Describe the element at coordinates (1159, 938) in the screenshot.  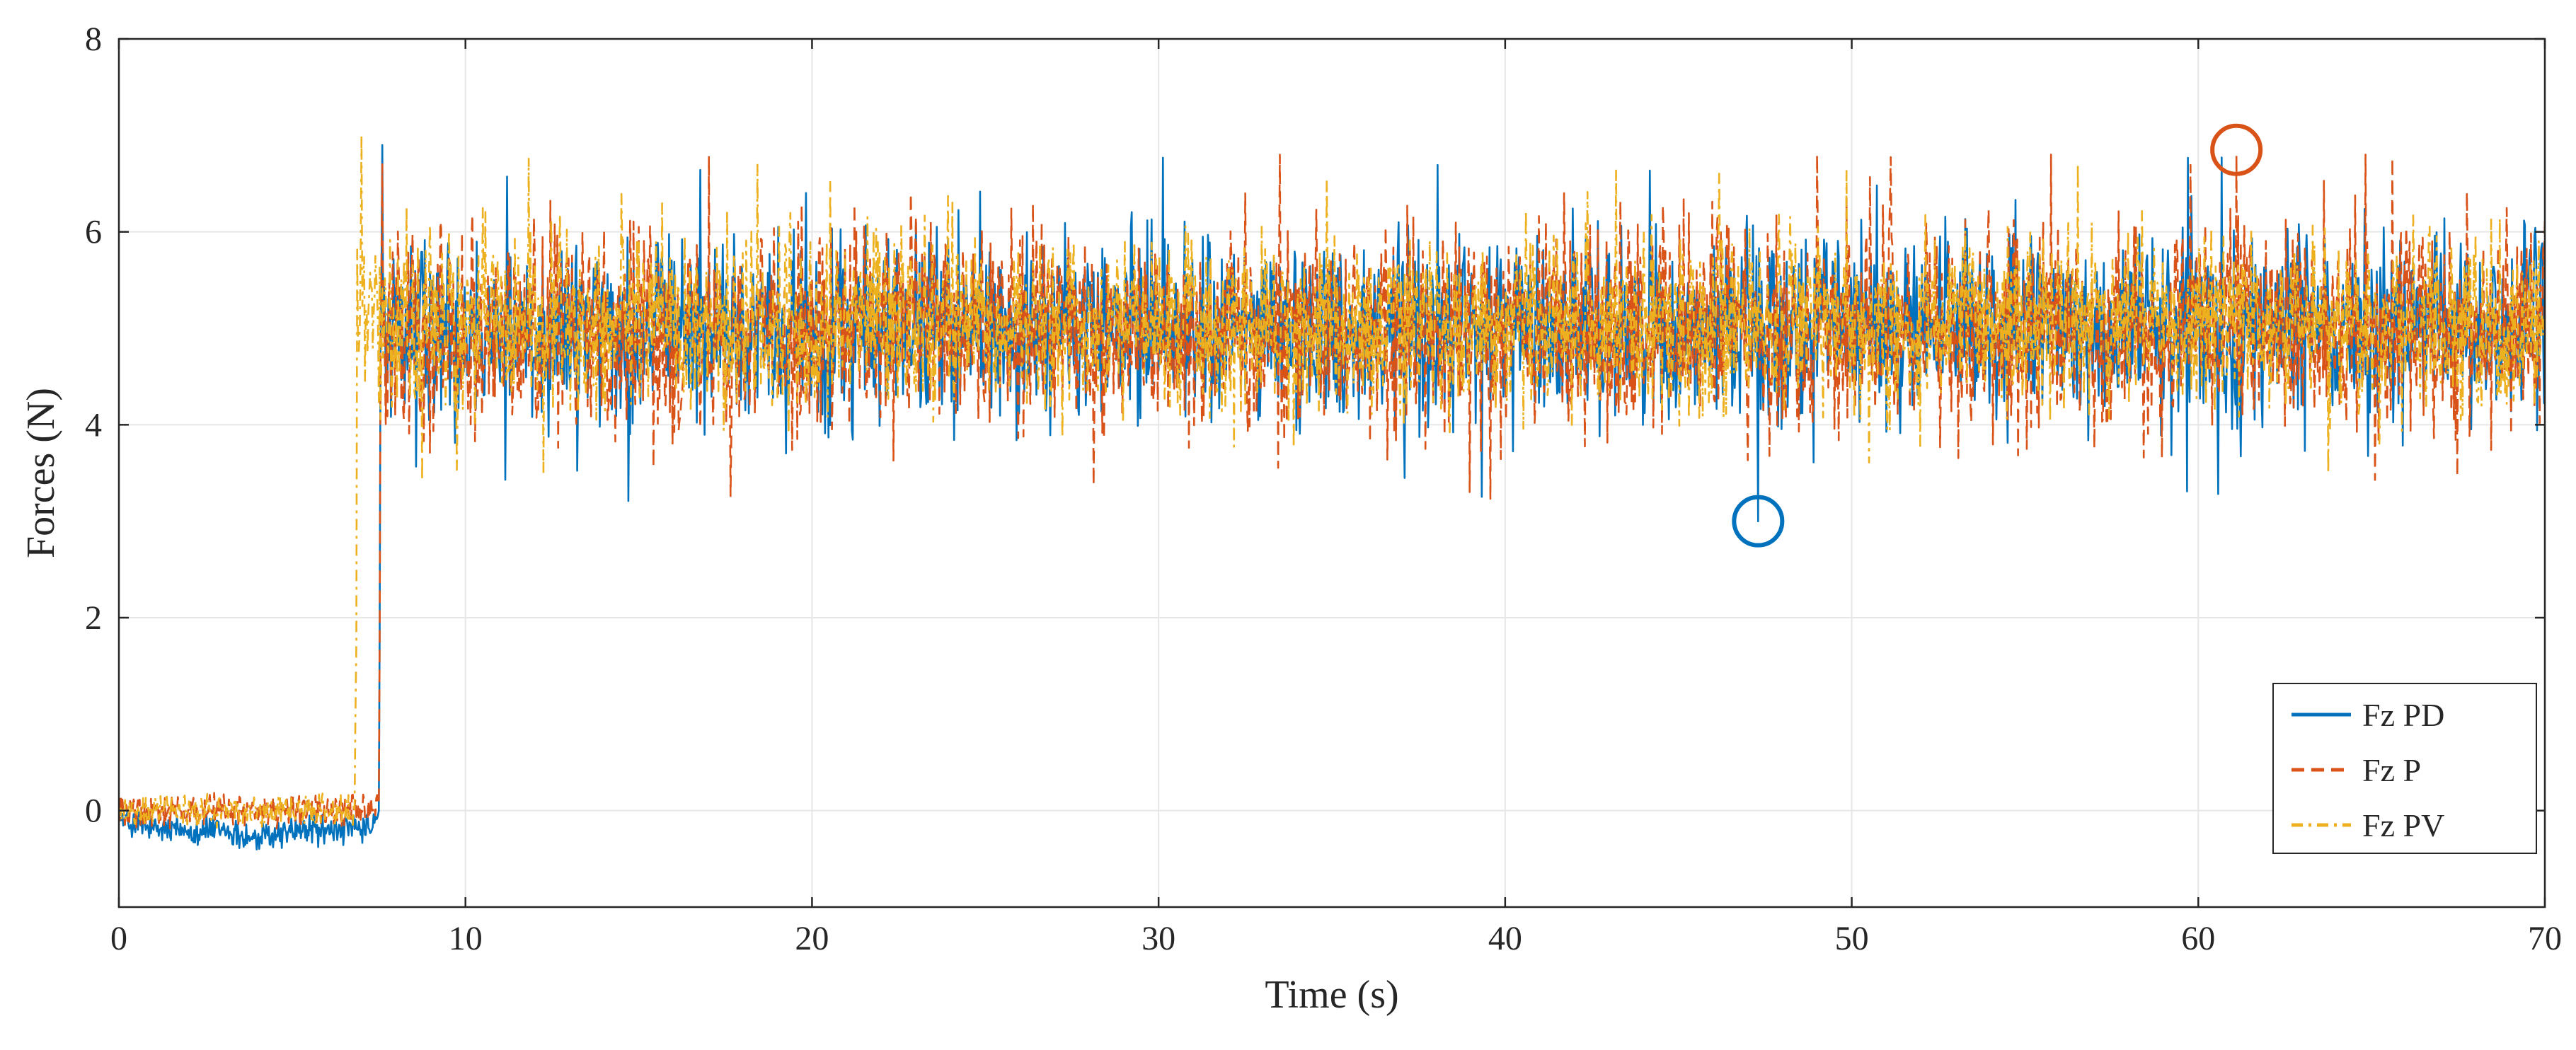
I see `x-tick-label: 30` at that location.